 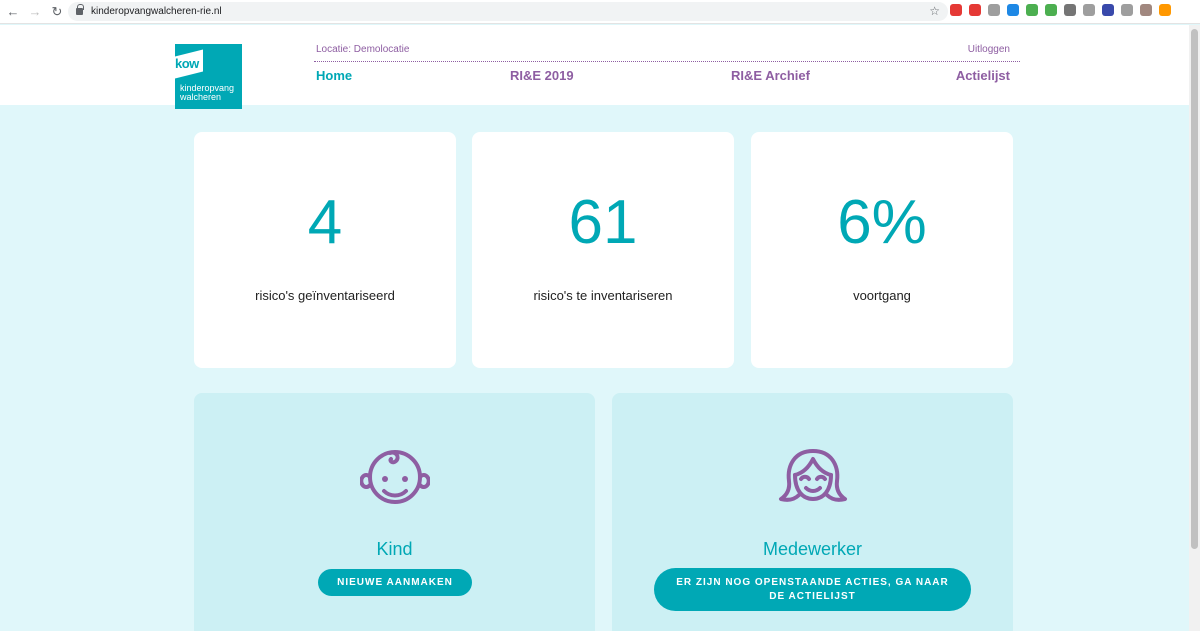 What do you see at coordinates (325, 222) in the screenshot?
I see `stat-value-inventoried: 4` at bounding box center [325, 222].